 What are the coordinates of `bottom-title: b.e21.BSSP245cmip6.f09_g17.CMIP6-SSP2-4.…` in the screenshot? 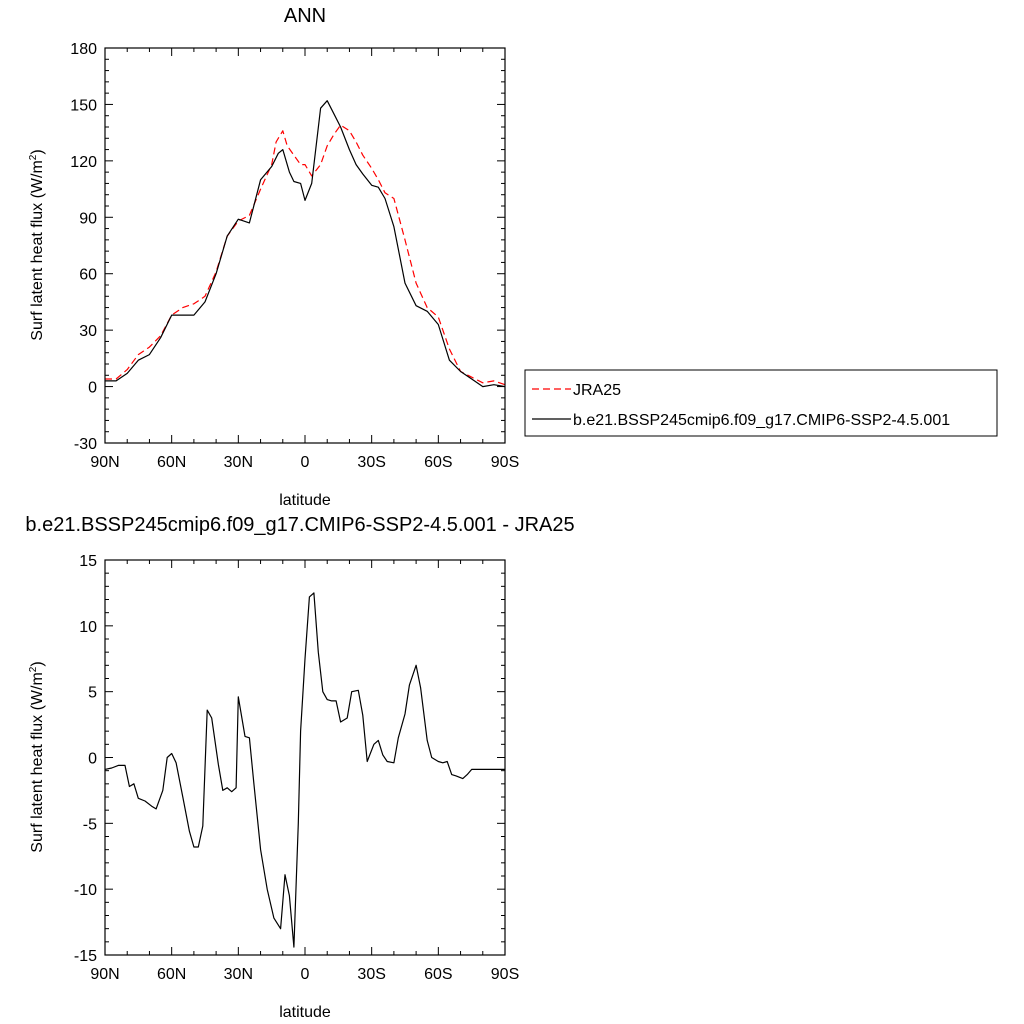 It's located at (299, 525).